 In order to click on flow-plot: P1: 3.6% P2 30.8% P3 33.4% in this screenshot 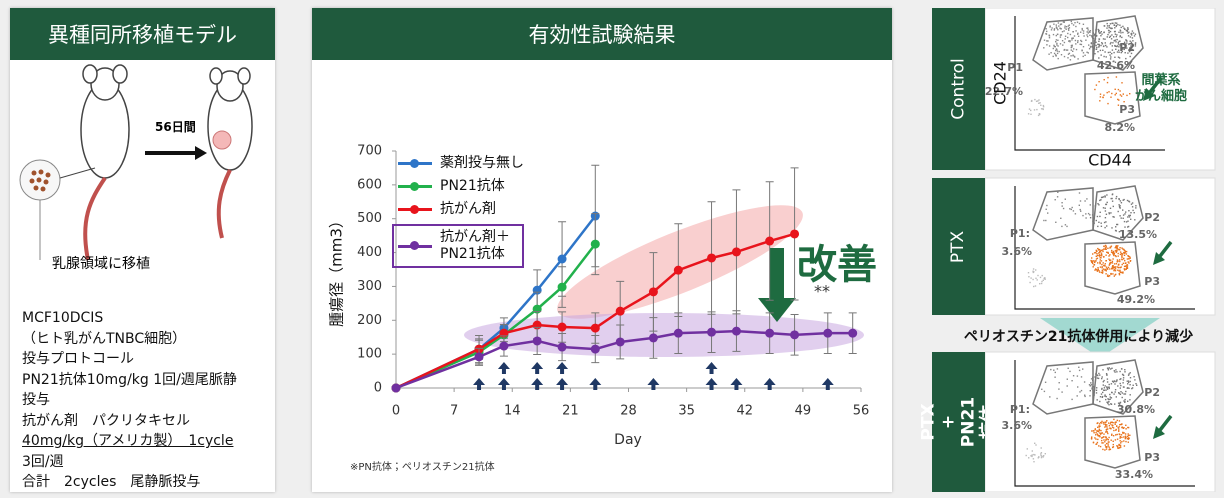, I will do `click(1100, 421)`.